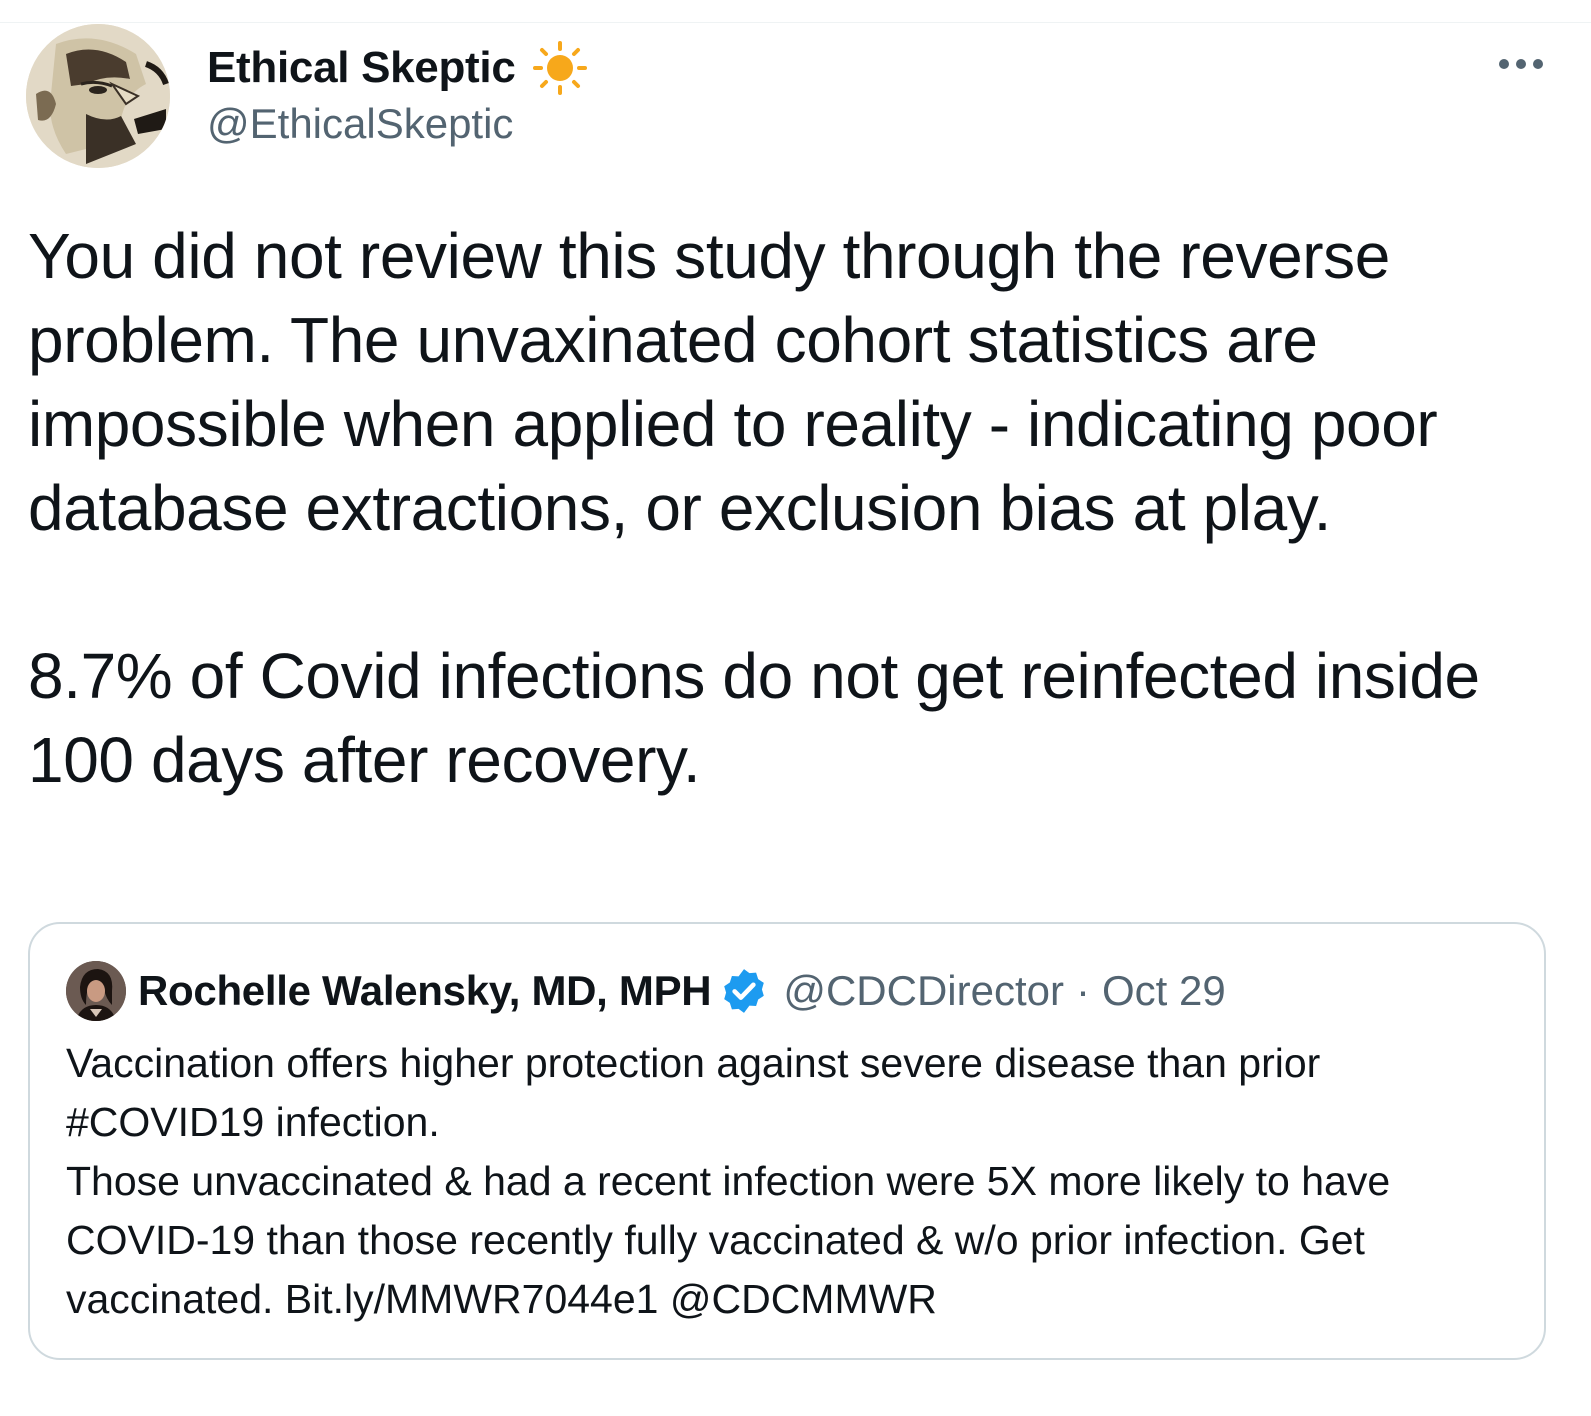 The image size is (1591, 1416). Describe the element at coordinates (96, 991) in the screenshot. I see `quoted-author-avatar` at that location.